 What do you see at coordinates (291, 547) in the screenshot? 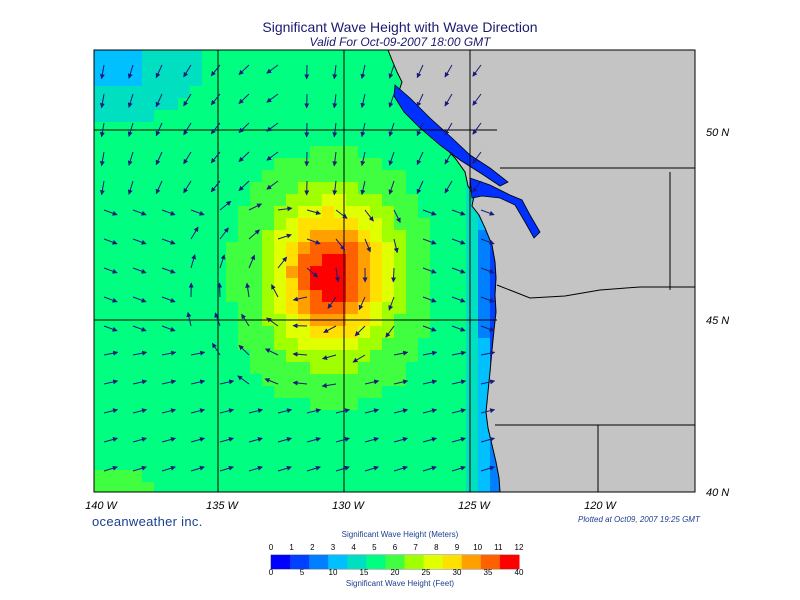
I see `meter-tick-label: 1` at bounding box center [291, 547].